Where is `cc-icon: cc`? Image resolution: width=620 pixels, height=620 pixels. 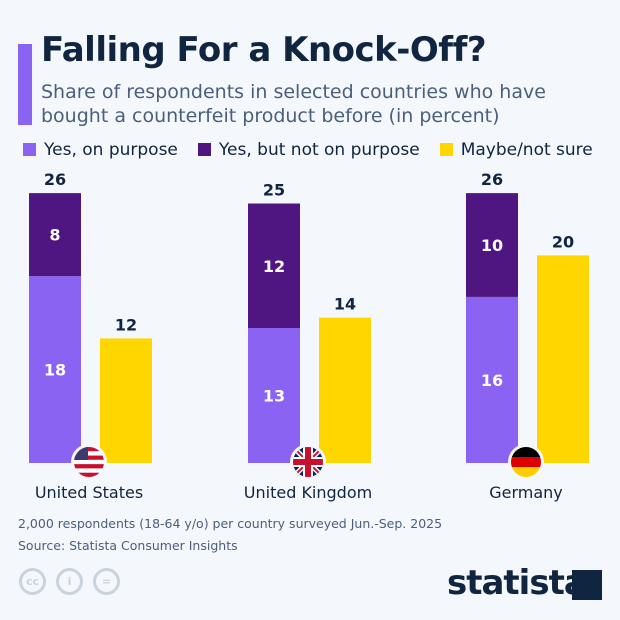 cc-icon: cc is located at coordinates (32, 581).